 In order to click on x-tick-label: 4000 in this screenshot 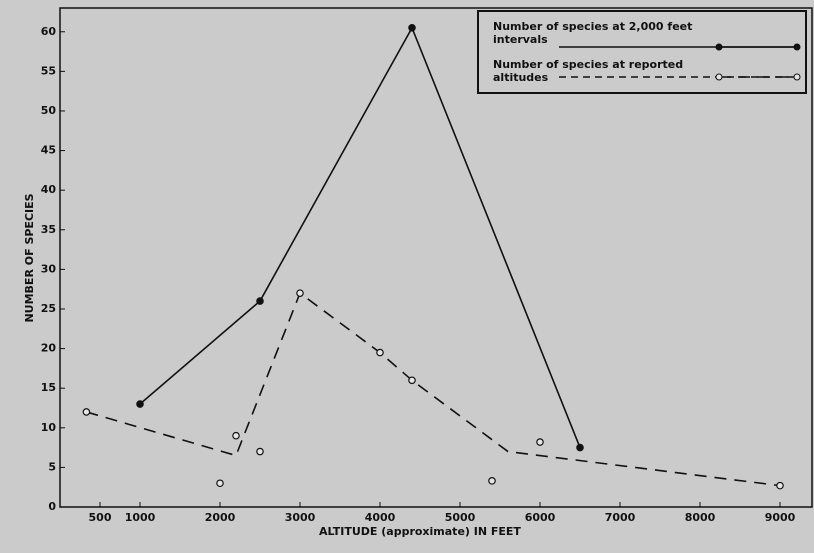, I will do `click(380, 517)`.